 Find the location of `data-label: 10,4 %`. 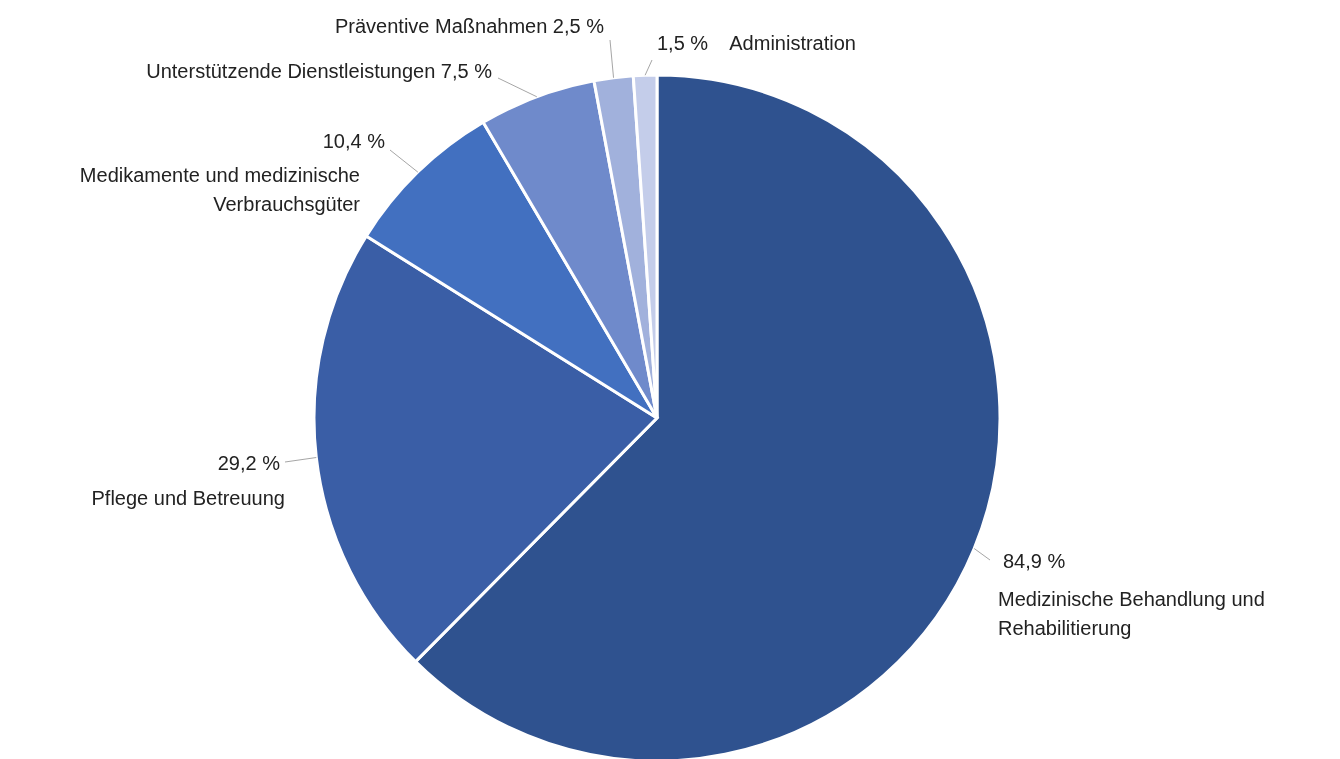

data-label: 10,4 % is located at coordinates (354, 141).